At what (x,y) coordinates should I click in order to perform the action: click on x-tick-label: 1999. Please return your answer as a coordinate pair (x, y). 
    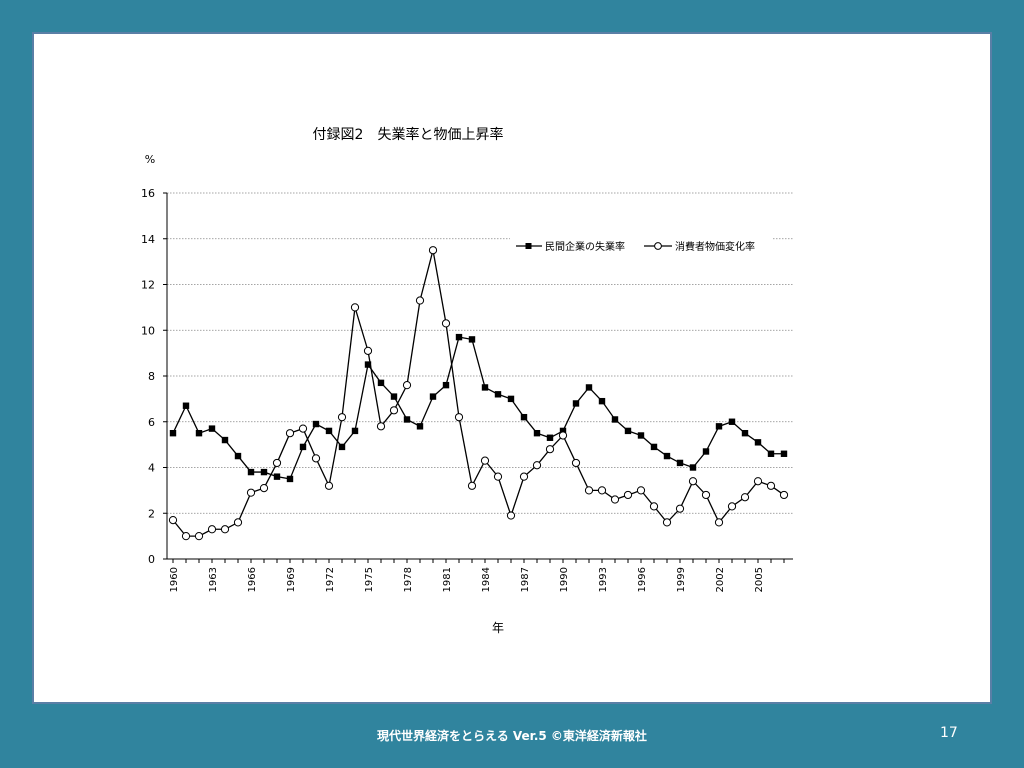
    Looking at the image, I should click on (681, 579).